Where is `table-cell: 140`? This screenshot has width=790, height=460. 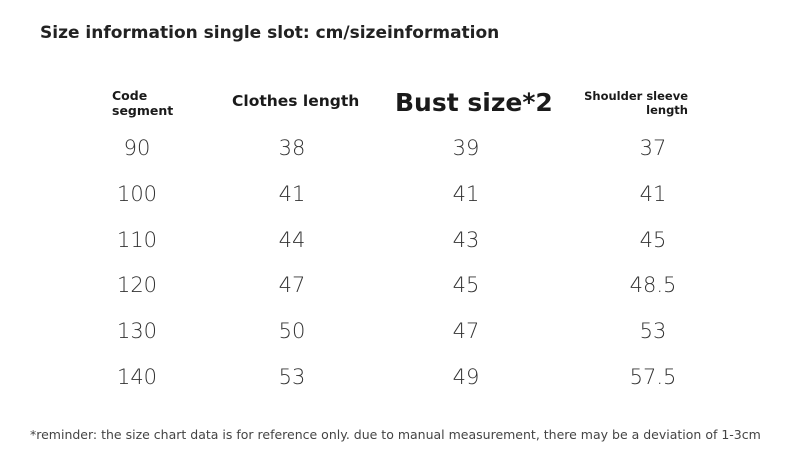 table-cell: 140 is located at coordinates (137, 377).